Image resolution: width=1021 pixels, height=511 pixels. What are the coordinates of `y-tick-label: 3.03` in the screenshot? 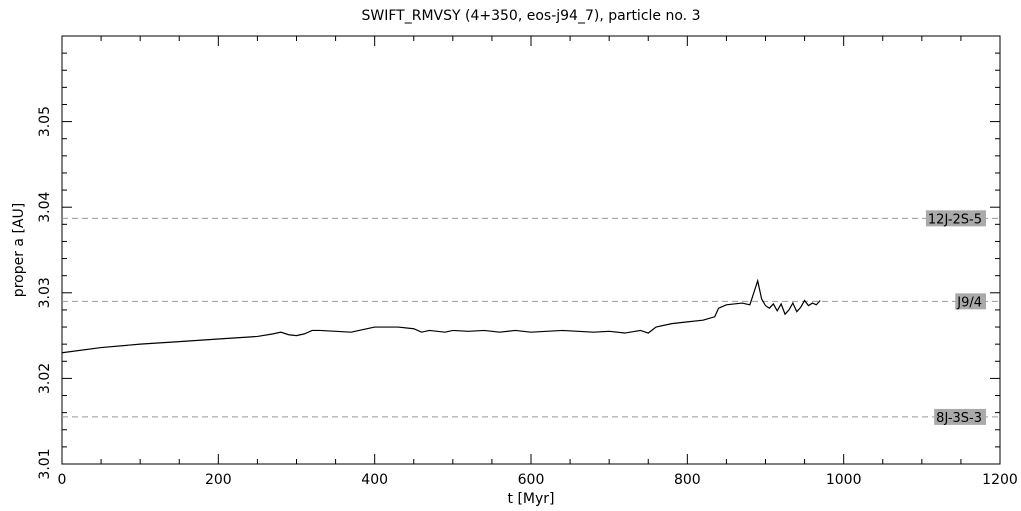 It's located at (45, 292).